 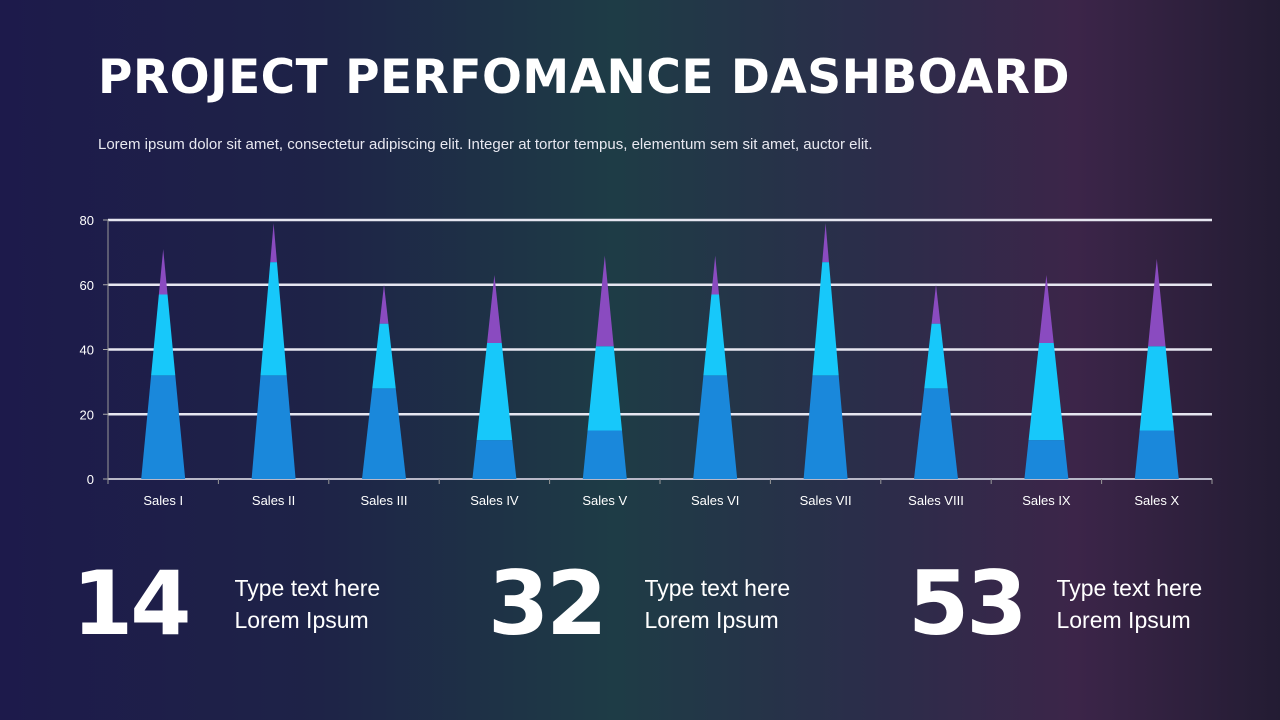 What do you see at coordinates (1055, 604) in the screenshot?
I see `stat-3: 53 Type text here Lorem Ipsum` at bounding box center [1055, 604].